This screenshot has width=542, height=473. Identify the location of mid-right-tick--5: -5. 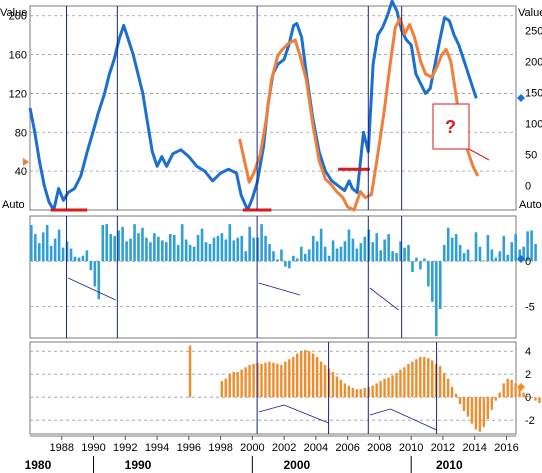
(530, 307).